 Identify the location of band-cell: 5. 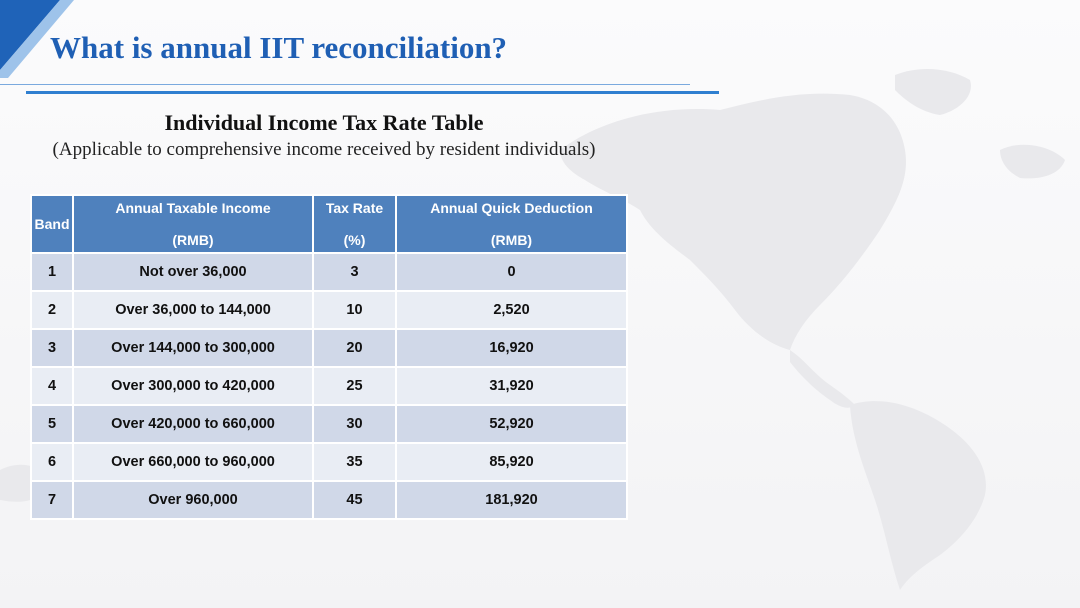
(52, 424).